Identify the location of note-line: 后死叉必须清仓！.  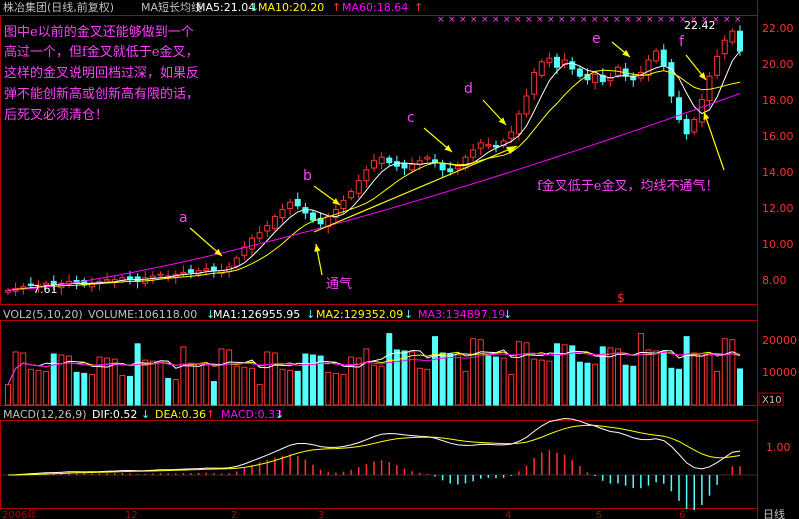
(56, 115).